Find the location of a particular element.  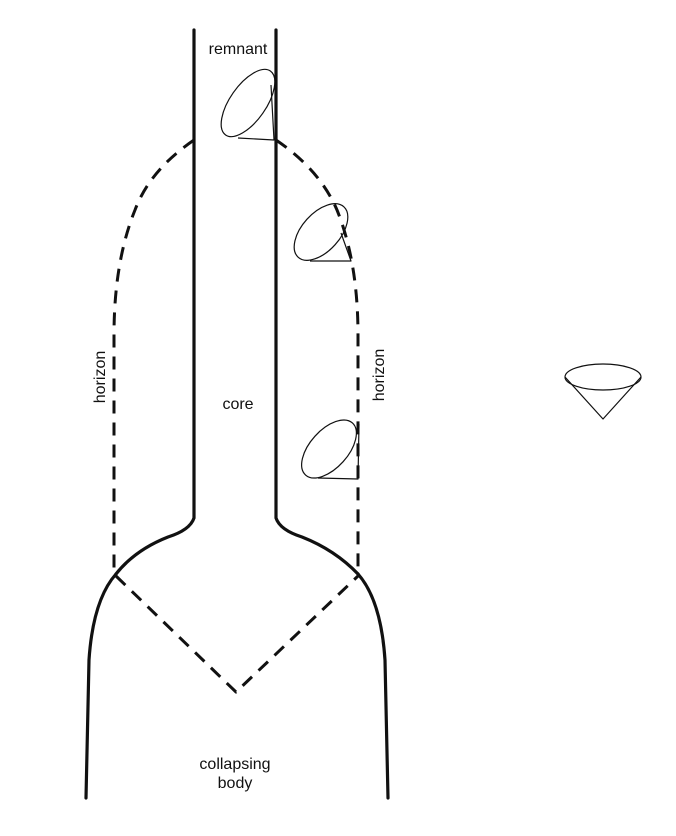

collapsing-body-right-surface is located at coordinates (373, 686).